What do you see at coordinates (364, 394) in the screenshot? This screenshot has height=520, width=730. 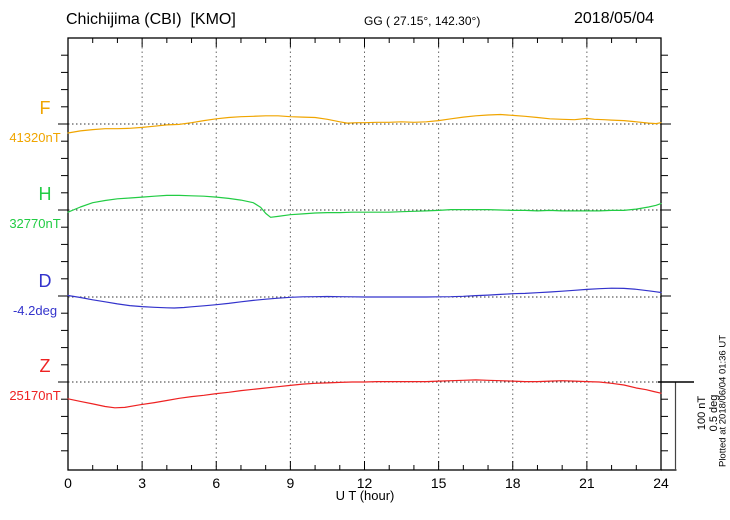 I see `series-Z-line` at bounding box center [364, 394].